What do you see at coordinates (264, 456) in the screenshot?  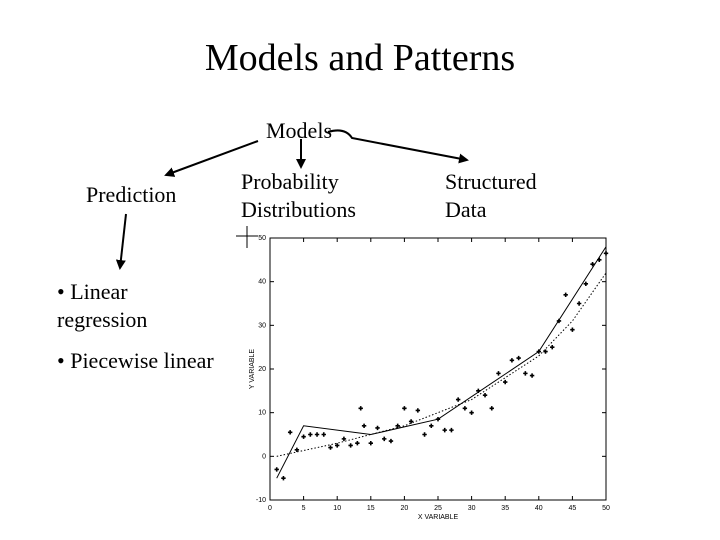 I see `y-tick-label: 0` at bounding box center [264, 456].